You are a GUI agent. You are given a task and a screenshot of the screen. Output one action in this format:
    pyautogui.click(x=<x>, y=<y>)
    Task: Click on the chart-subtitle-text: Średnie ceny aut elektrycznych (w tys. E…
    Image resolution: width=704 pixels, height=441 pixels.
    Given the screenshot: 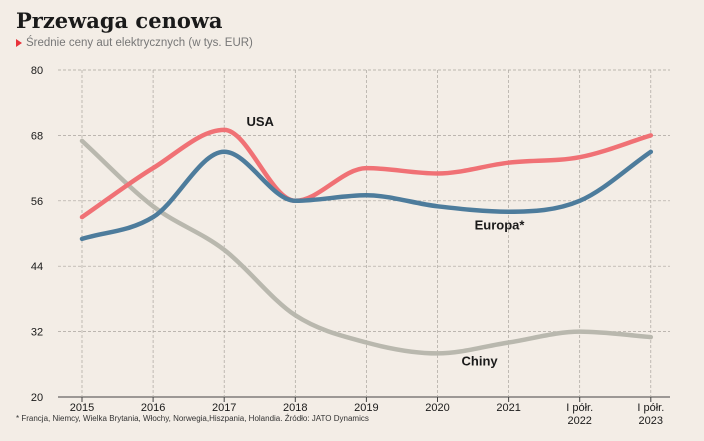 What is the action you would take?
    pyautogui.click(x=139, y=43)
    